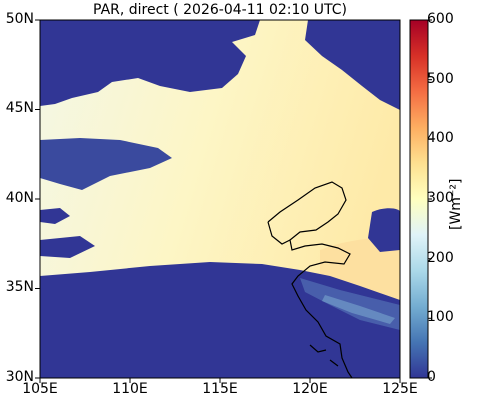 This screenshot has height=404, width=480. Describe the element at coordinates (384, 230) in the screenshot. I see `cloud-east-small` at that location.